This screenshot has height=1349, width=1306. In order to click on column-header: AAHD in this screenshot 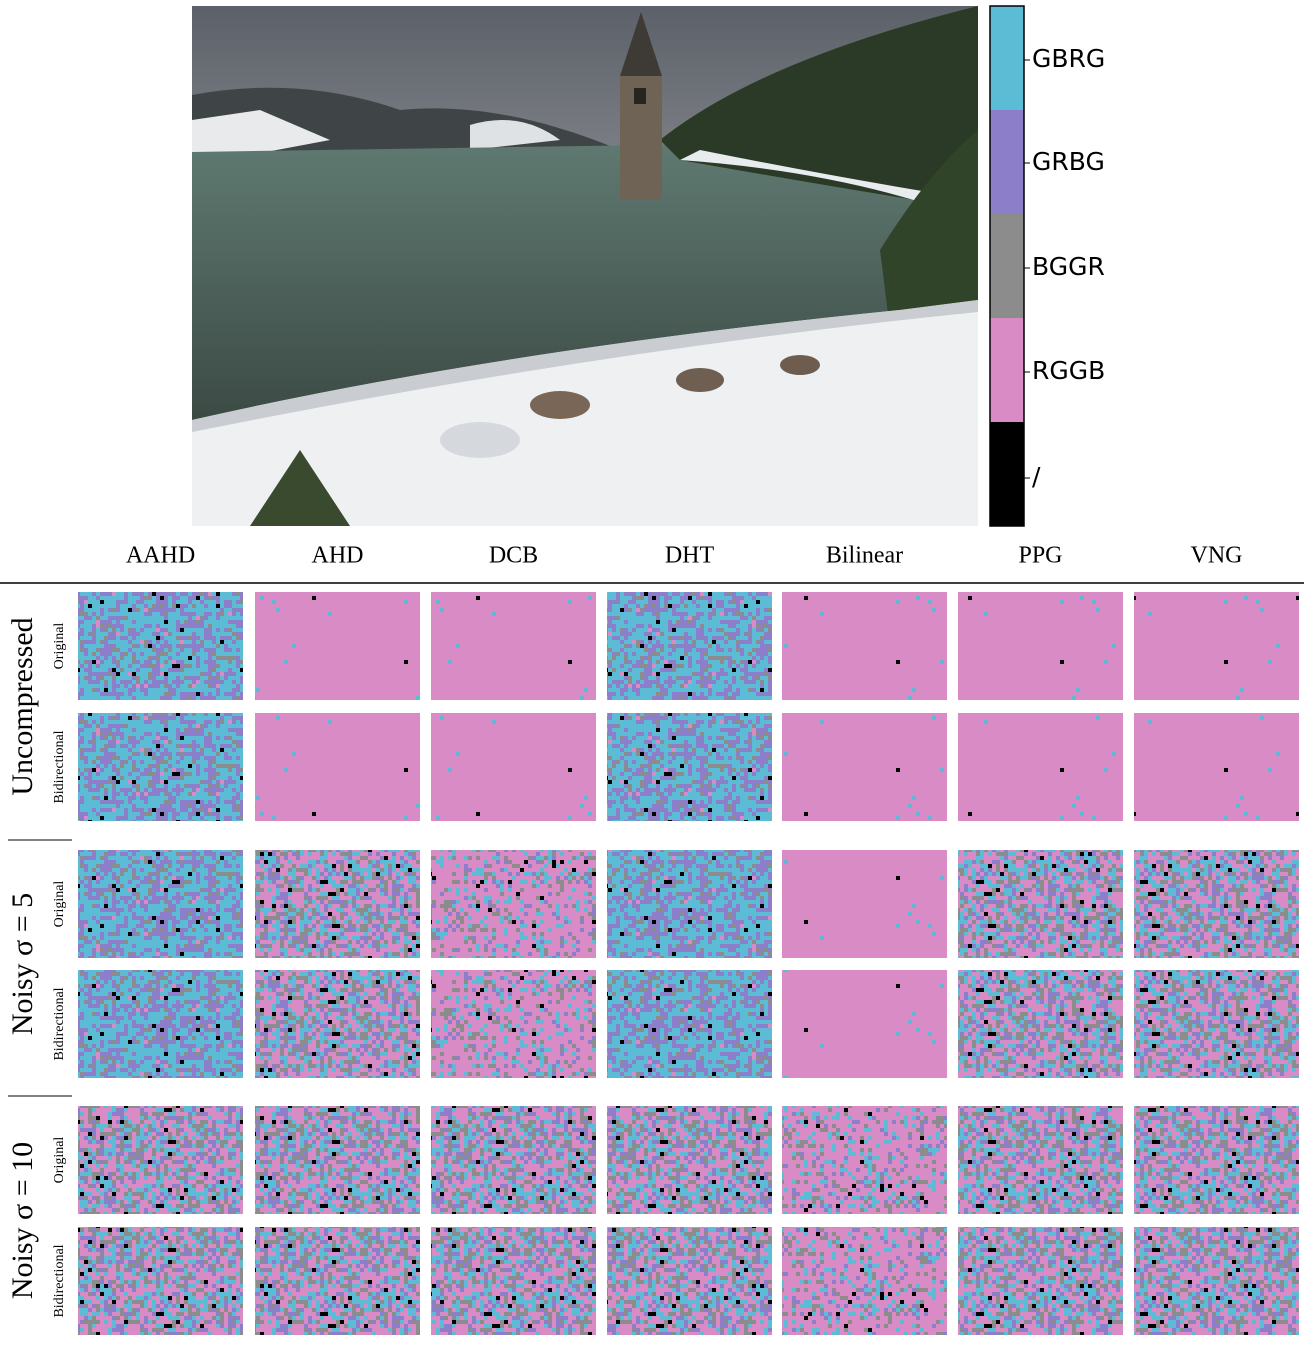, I will do `click(160, 556)`.